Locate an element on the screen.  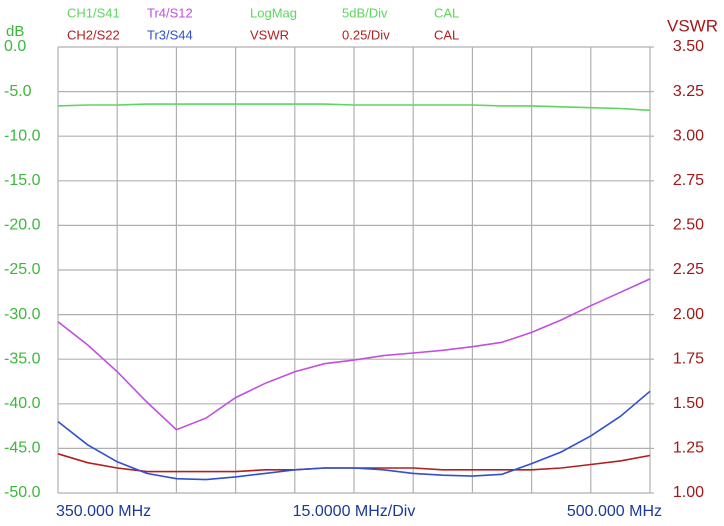
y-tick-label: -15.0 is located at coordinates (22, 180).